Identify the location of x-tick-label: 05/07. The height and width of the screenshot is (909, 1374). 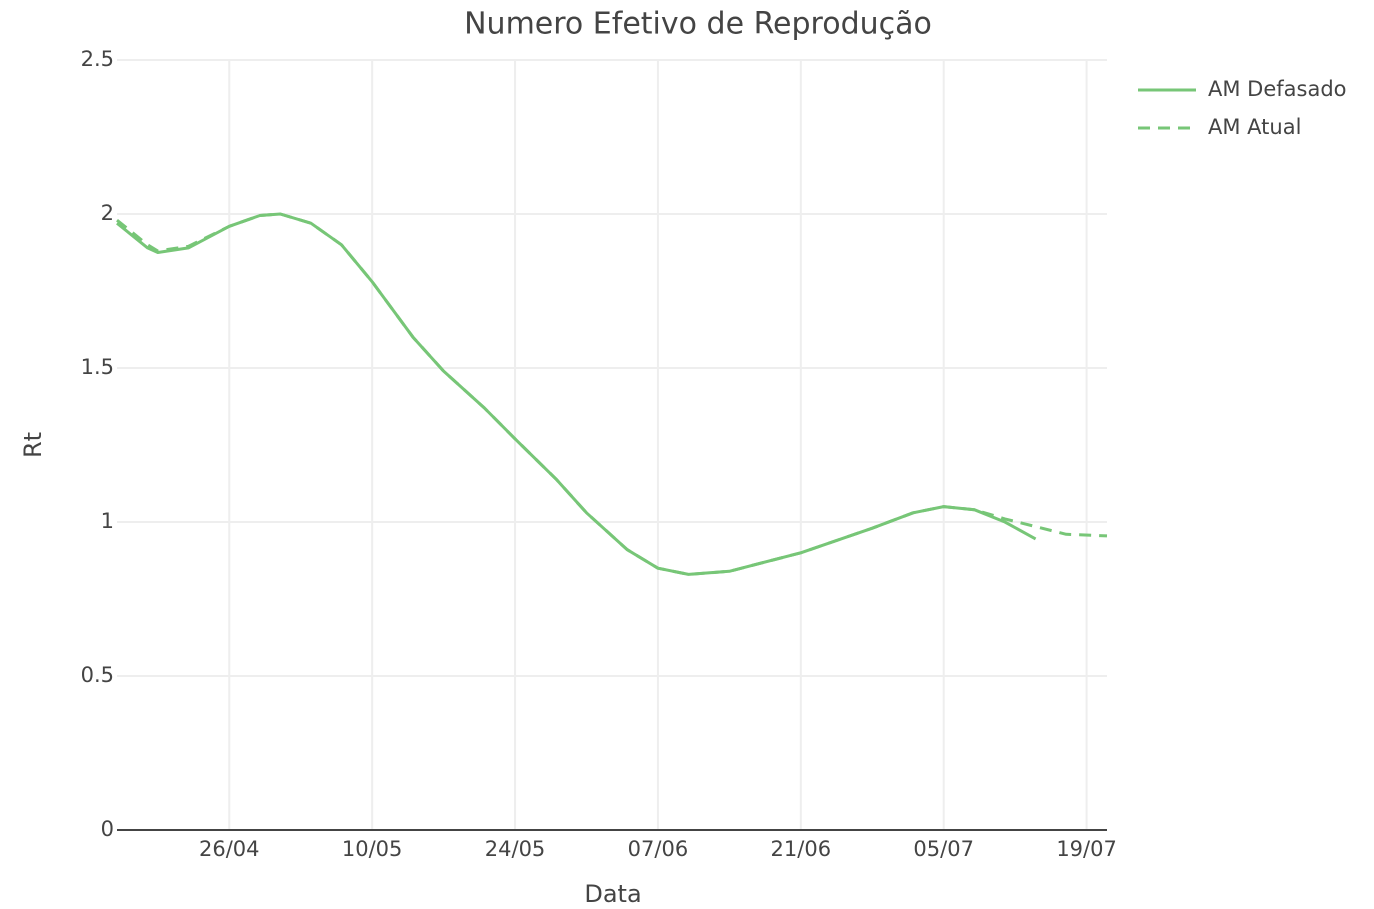
(943, 849).